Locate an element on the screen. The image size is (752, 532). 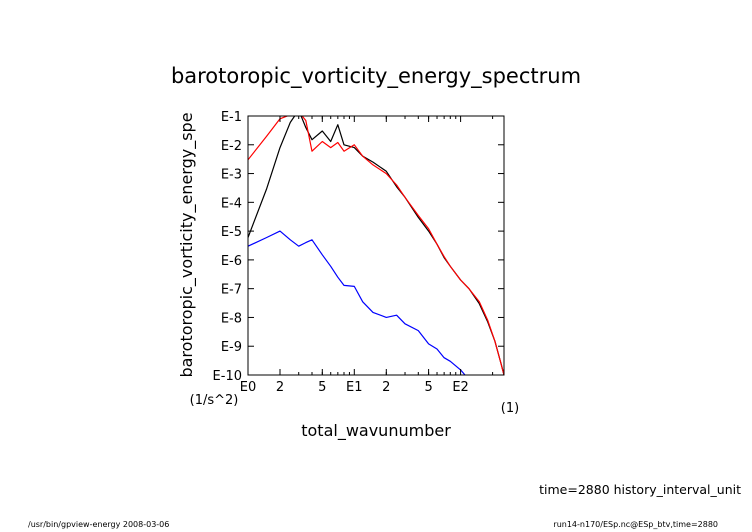
y-tick-label-5: E-6 is located at coordinates (231, 261).